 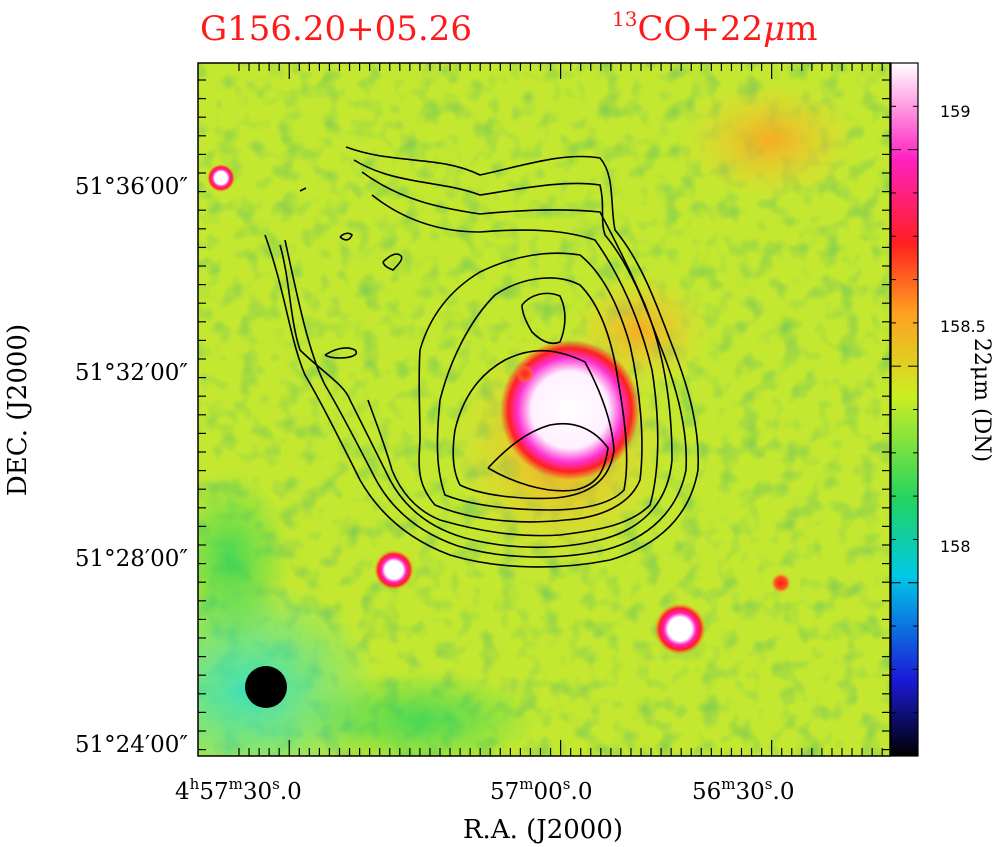 What do you see at coordinates (238, 790) in the screenshot?
I see `x-tick-label: 4h57m30s.0` at bounding box center [238, 790].